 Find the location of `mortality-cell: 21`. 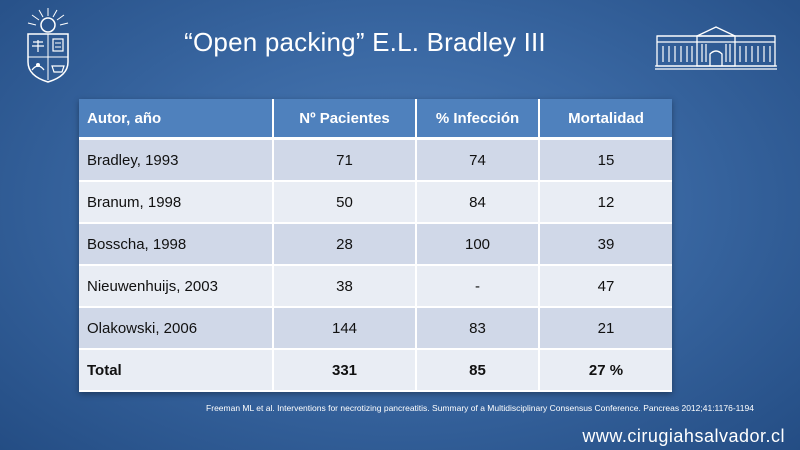

mortality-cell: 21 is located at coordinates (605, 328).